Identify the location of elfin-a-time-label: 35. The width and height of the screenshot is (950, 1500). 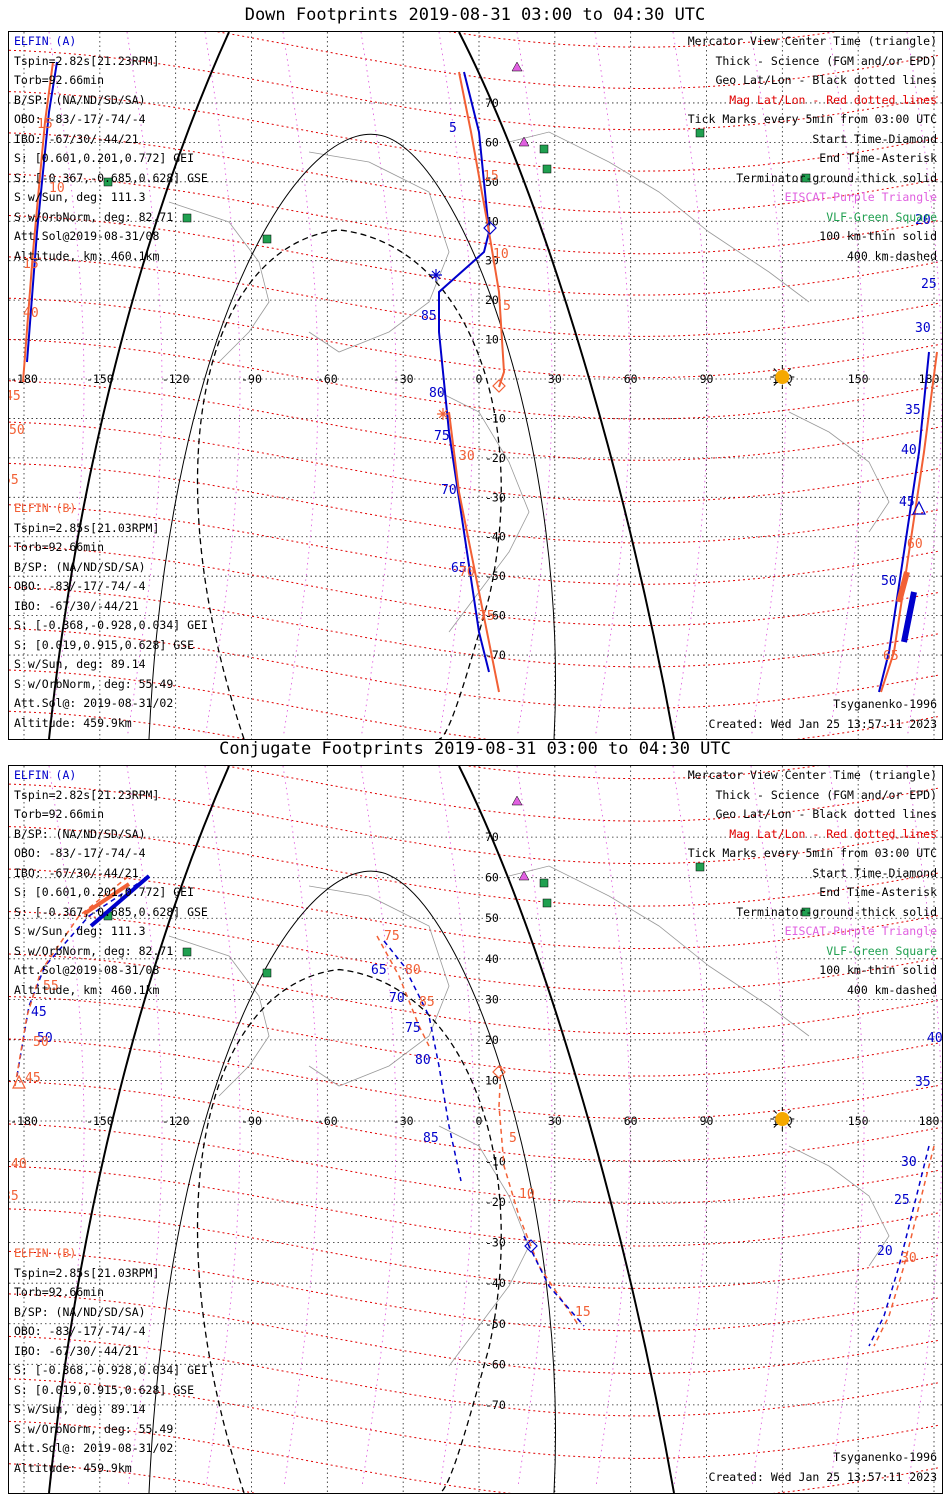
(923, 1082).